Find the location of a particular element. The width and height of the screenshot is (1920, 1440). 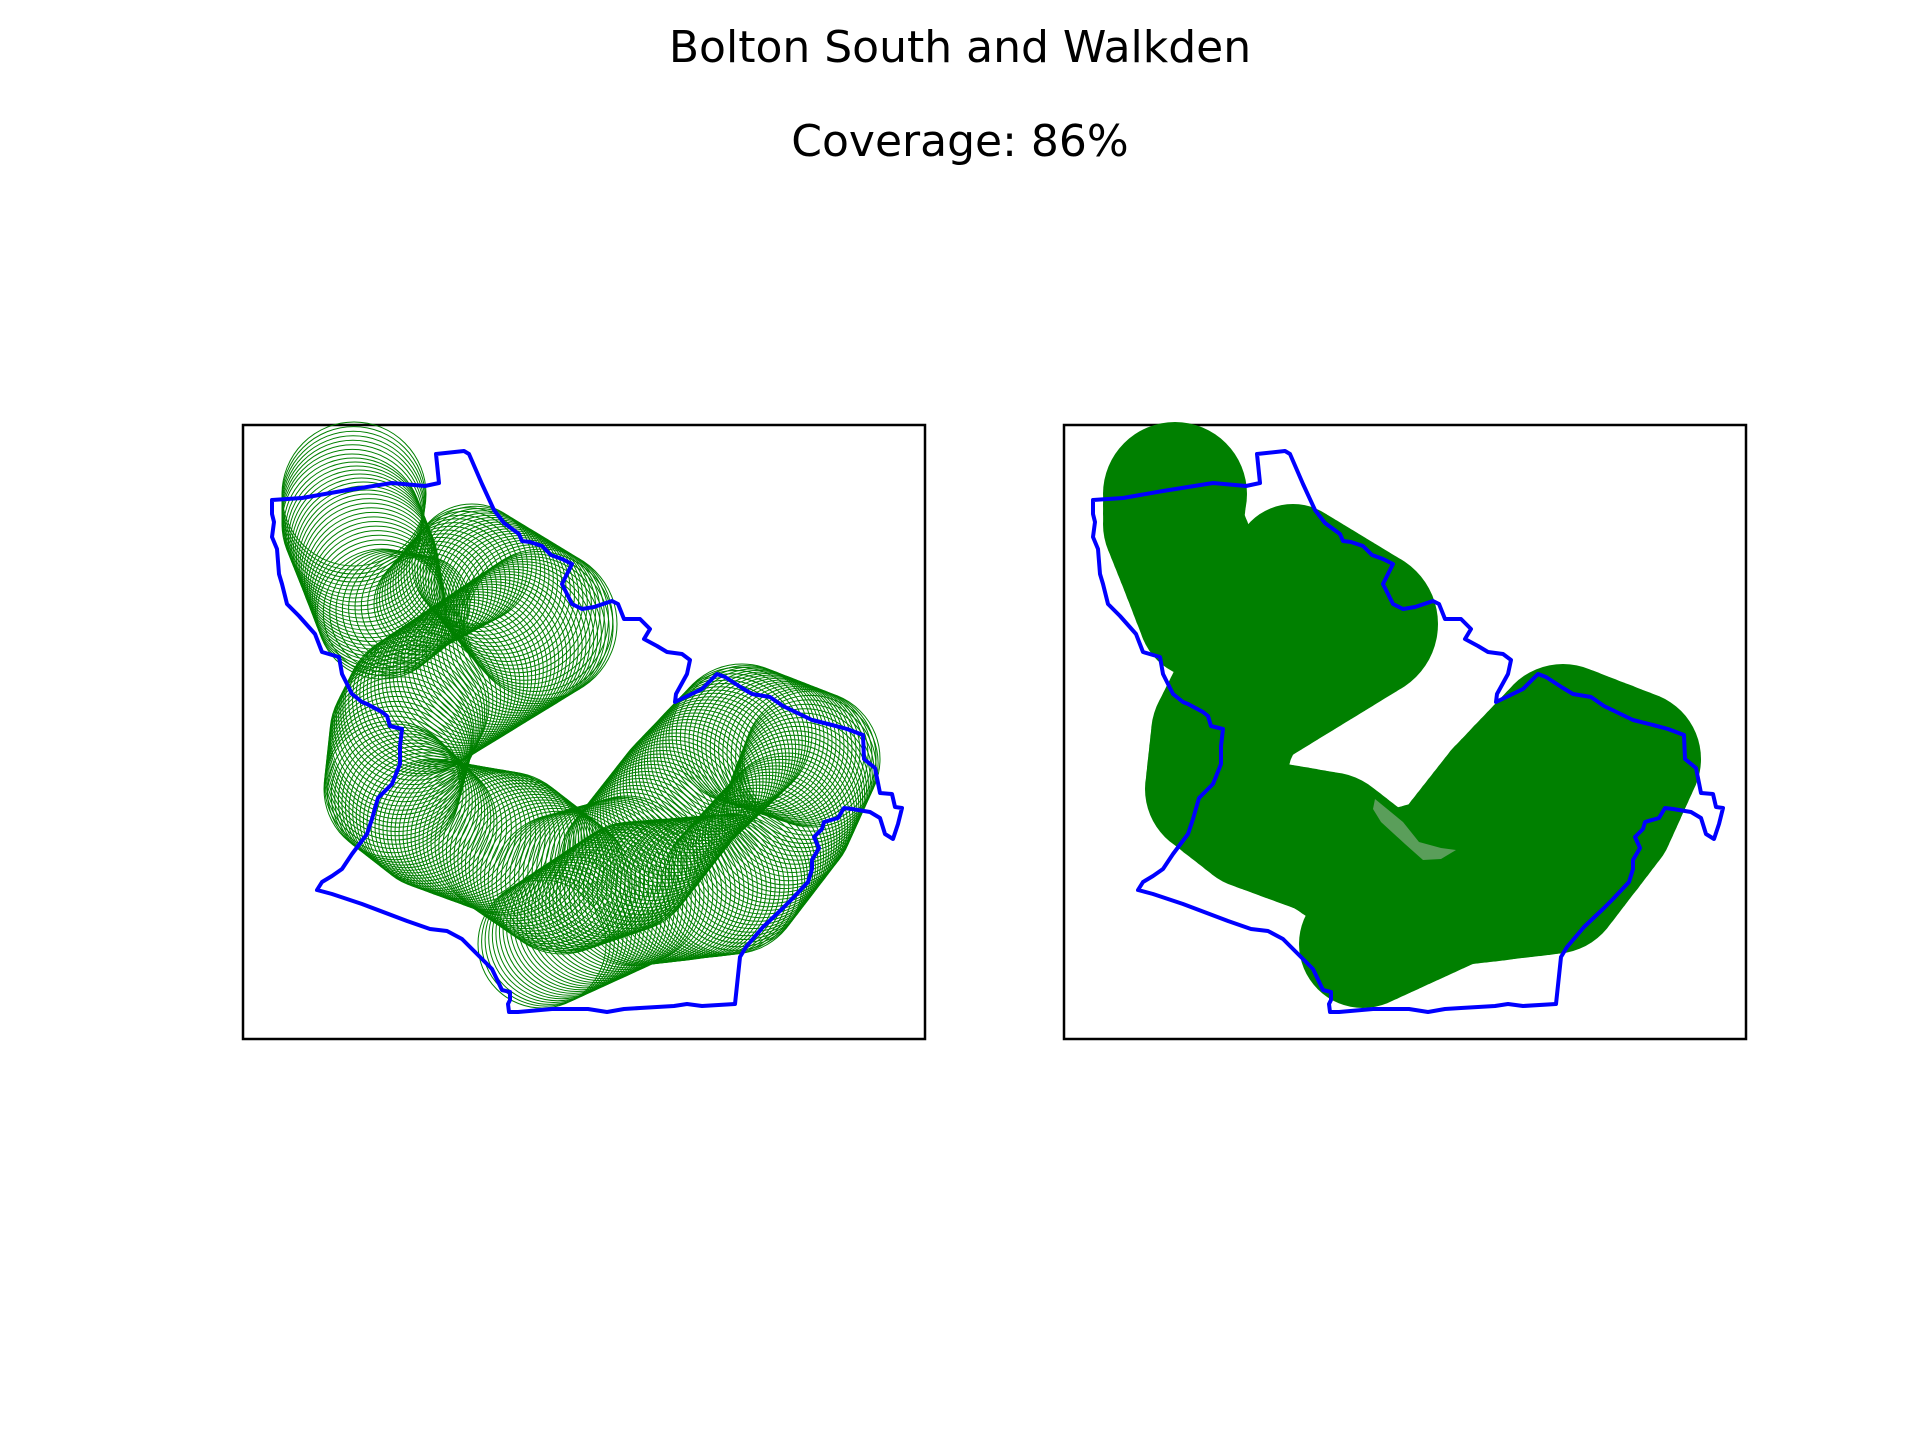

coverage-gap is located at coordinates (1414, 829).